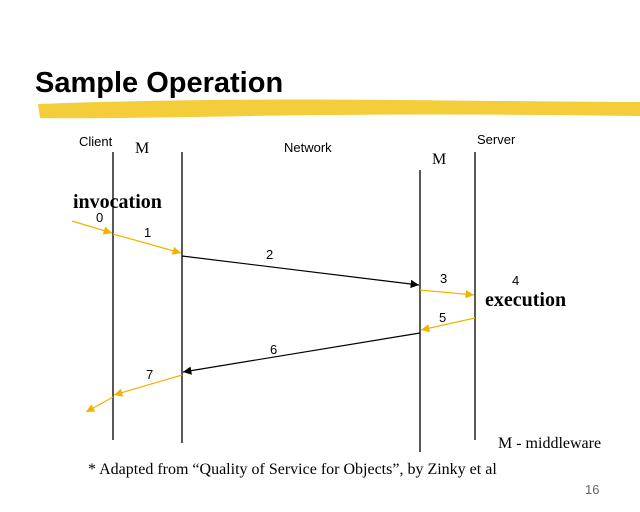 This screenshot has height=512, width=640. Describe the element at coordinates (308, 147) in the screenshot. I see `lane-label: Network` at that location.